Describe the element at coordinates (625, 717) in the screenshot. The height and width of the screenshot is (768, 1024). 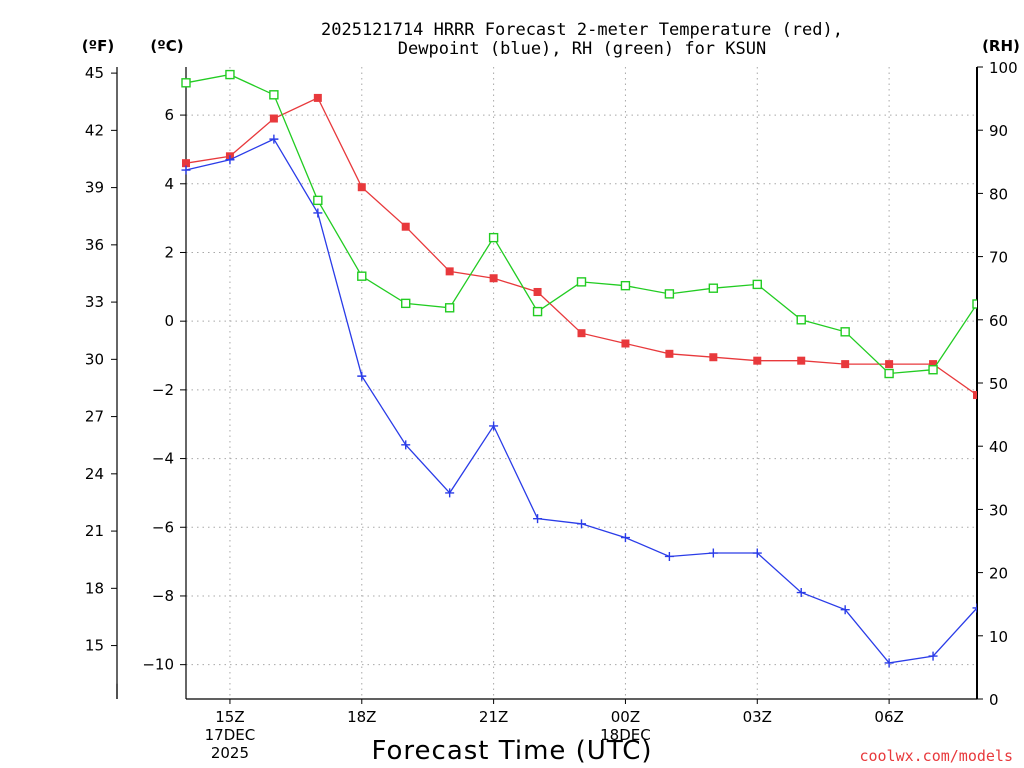
I see `x-tick-label: 00Z` at that location.